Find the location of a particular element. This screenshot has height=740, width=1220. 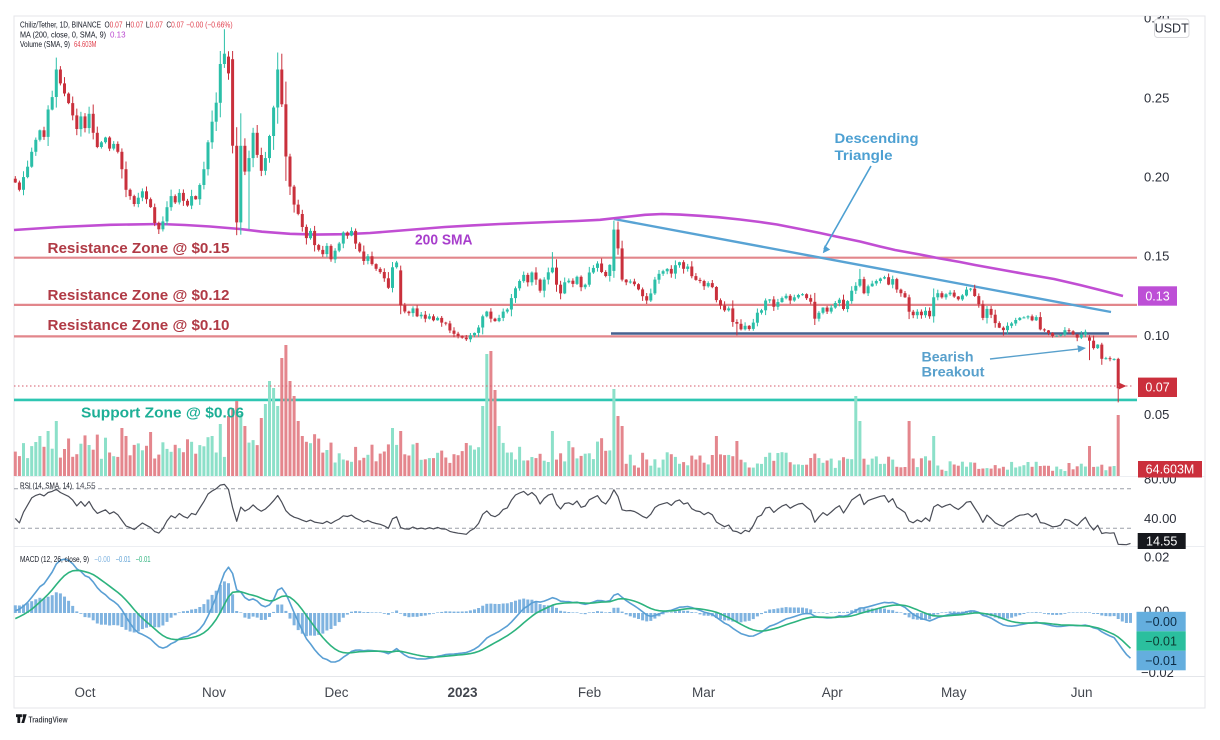

svg-text: Mar is located at coordinates (704, 692).